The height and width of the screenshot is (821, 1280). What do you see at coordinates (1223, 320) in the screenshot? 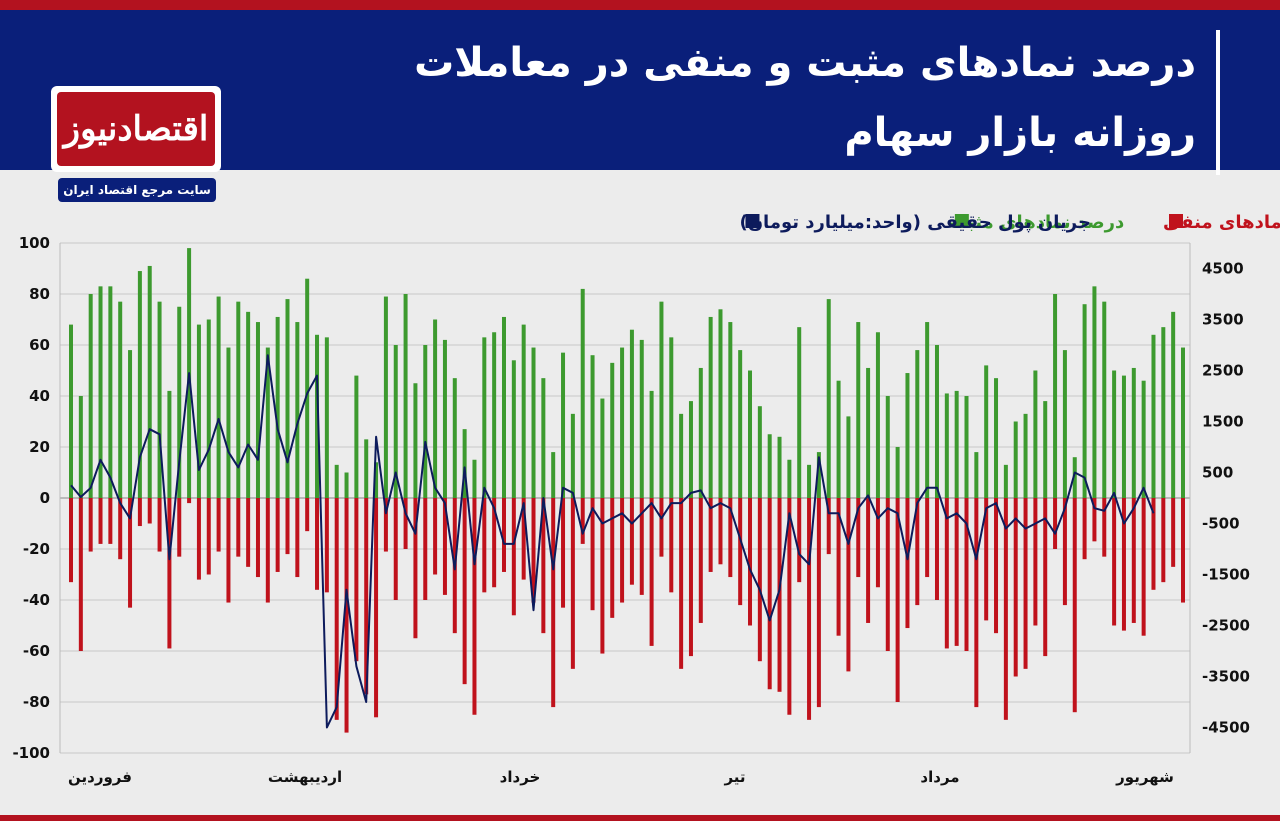
I see `right-tick-label: 3500` at bounding box center [1223, 320].